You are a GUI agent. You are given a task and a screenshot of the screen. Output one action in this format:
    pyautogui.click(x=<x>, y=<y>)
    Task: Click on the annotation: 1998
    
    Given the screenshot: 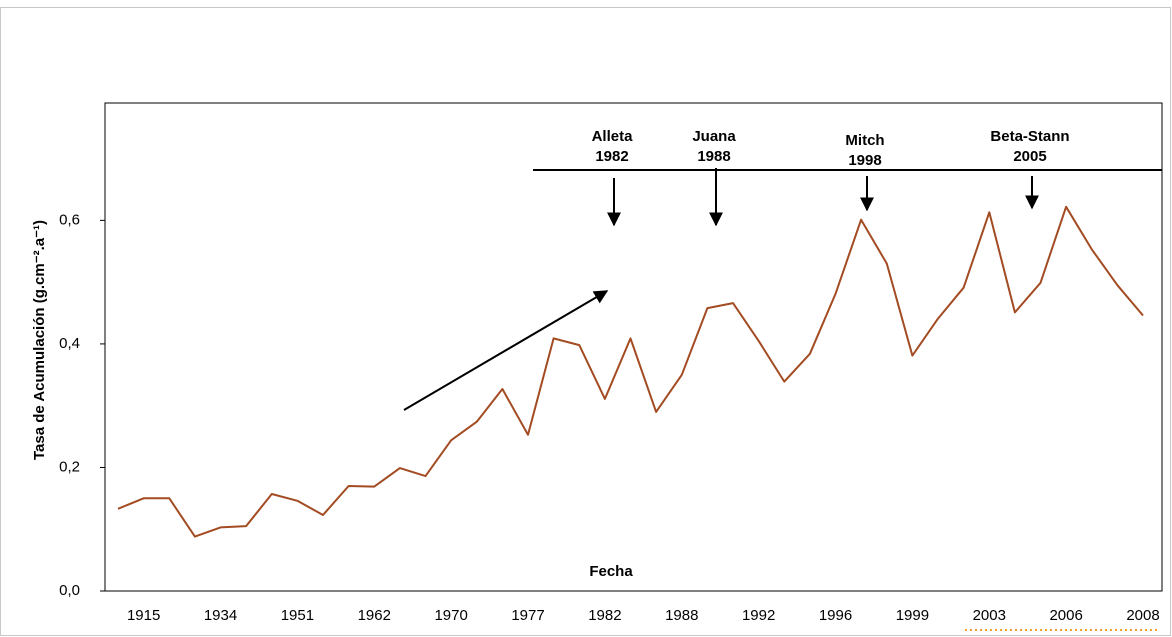 What is the action you would take?
    pyautogui.click(x=864, y=160)
    